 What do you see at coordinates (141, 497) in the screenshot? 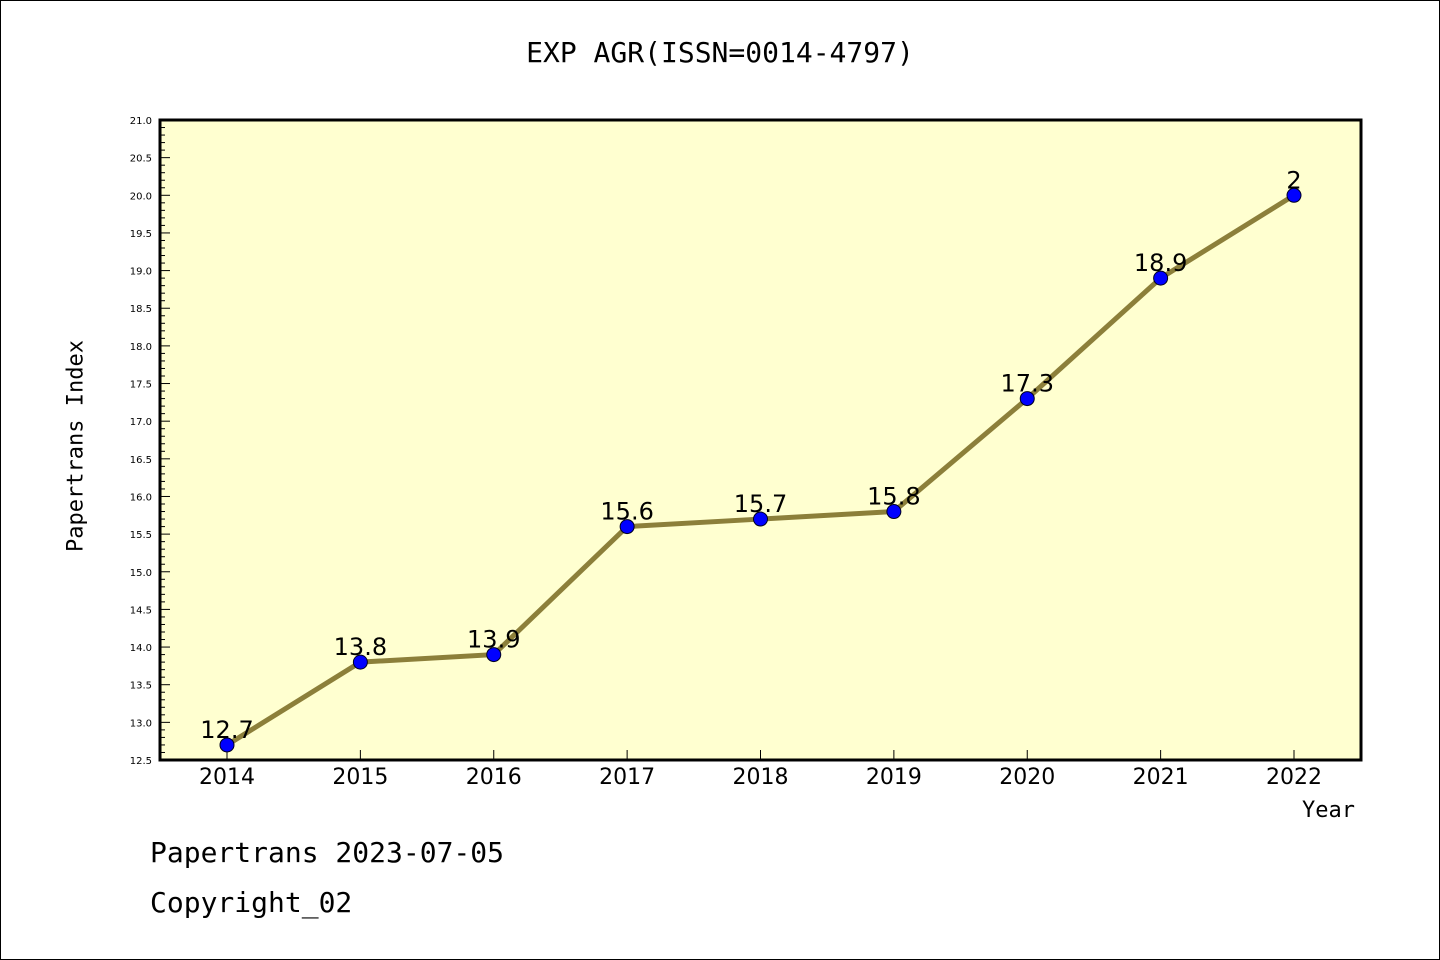
I see `y-tick-label: 16.0` at bounding box center [141, 497].